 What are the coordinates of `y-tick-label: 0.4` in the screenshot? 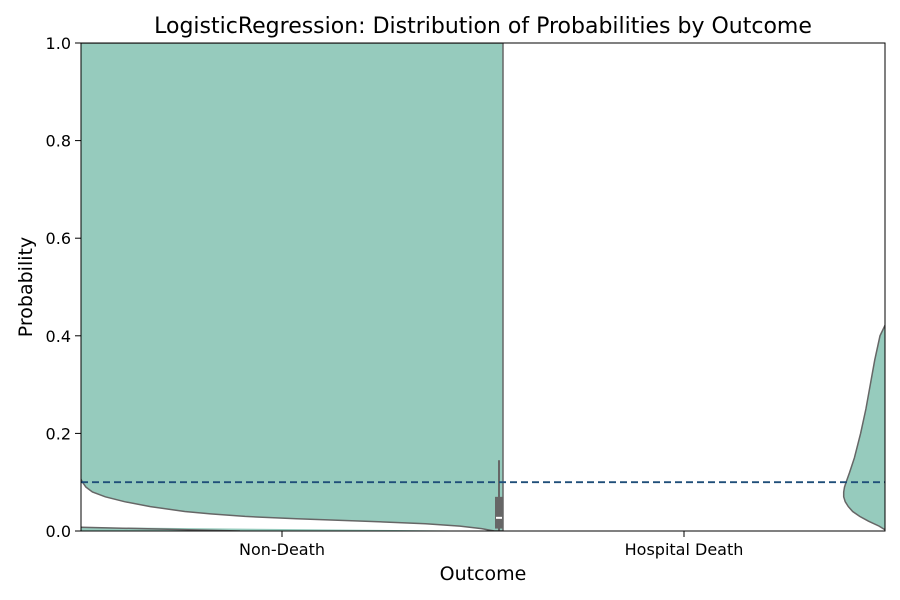 It's located at (58, 336).